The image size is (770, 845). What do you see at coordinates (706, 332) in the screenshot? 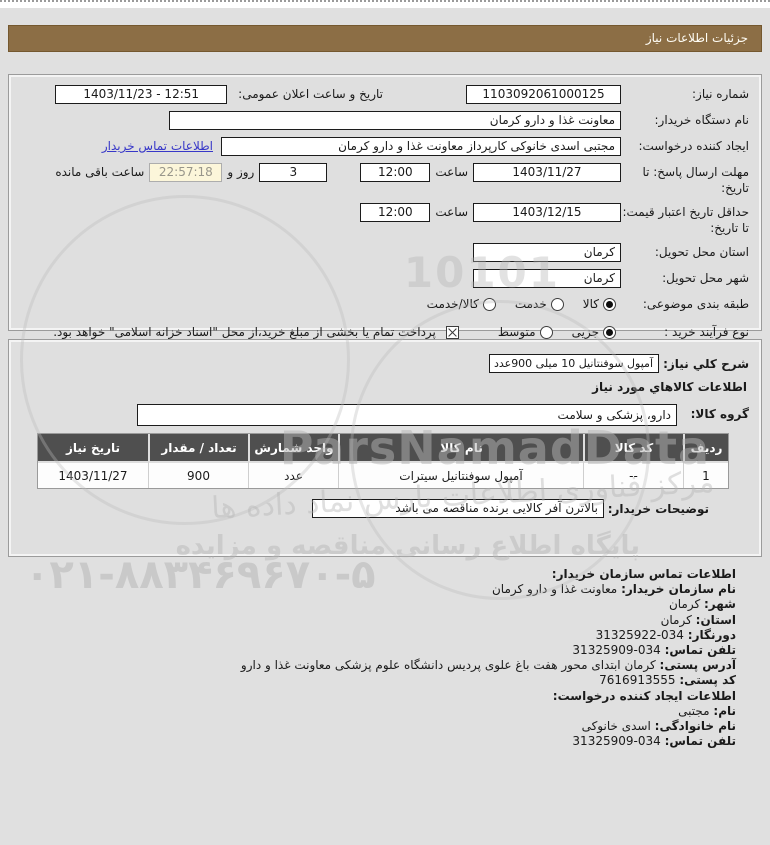
I see `process-type-label: نوع فرآیند خرید :` at bounding box center [706, 332].